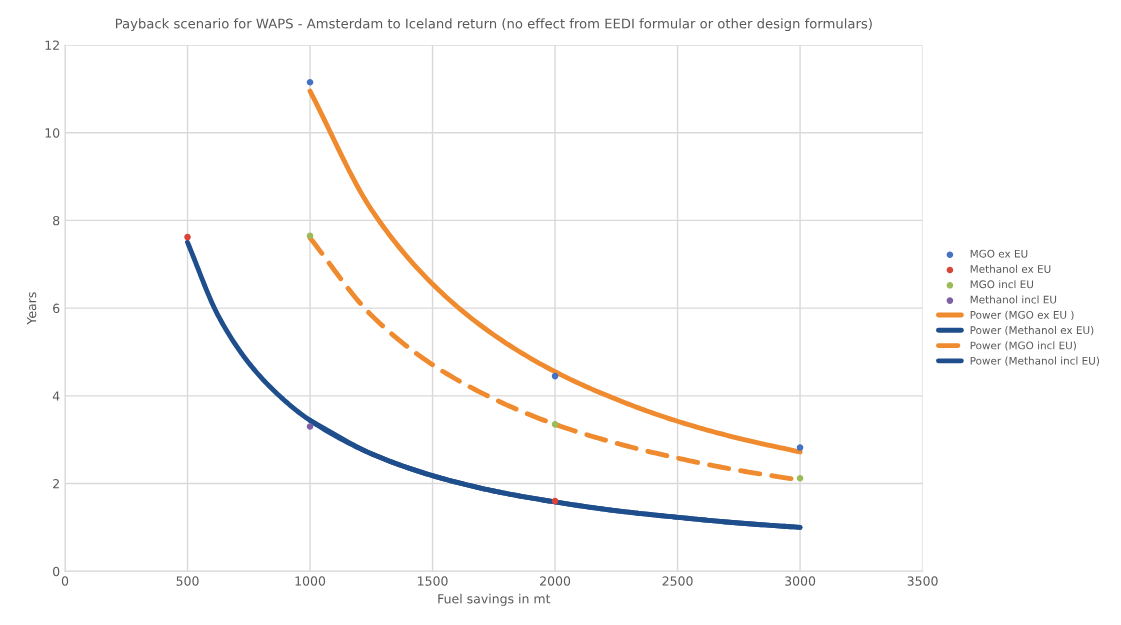 The image size is (1121, 625). Describe the element at coordinates (1032, 331) in the screenshot. I see `legend-label: Power (Methanol ex EU)` at that location.